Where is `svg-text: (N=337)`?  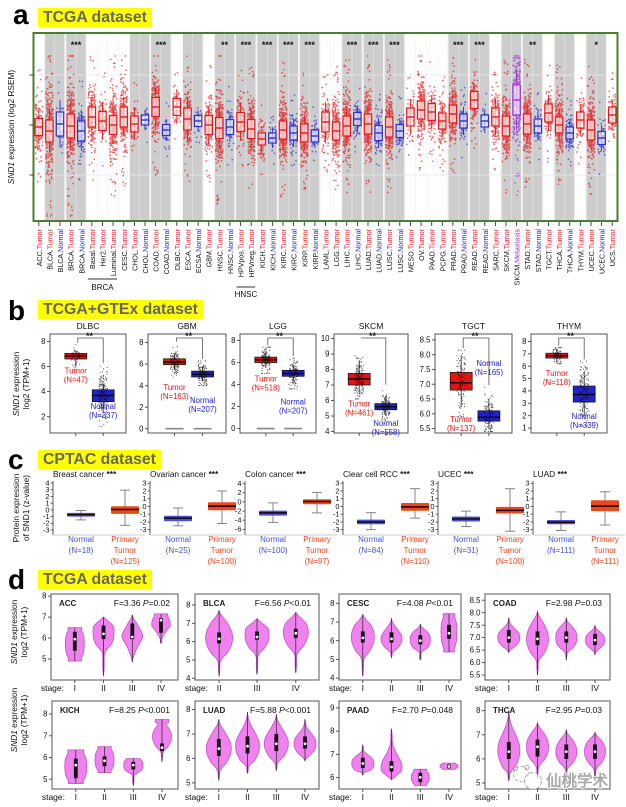 svg-text: (N=337) is located at coordinates (103, 415).